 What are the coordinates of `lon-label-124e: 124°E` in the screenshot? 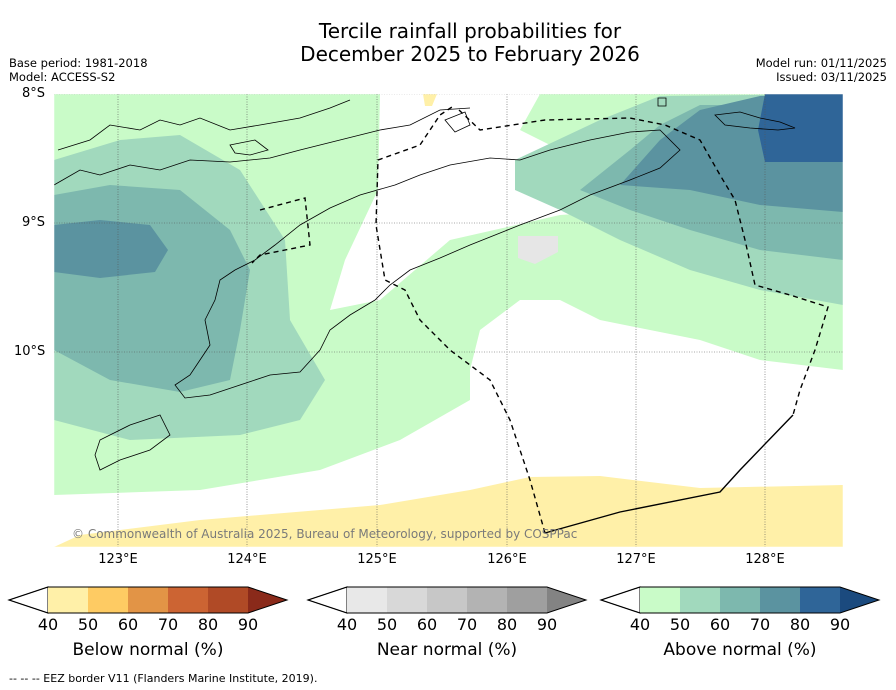 It's located at (247, 559).